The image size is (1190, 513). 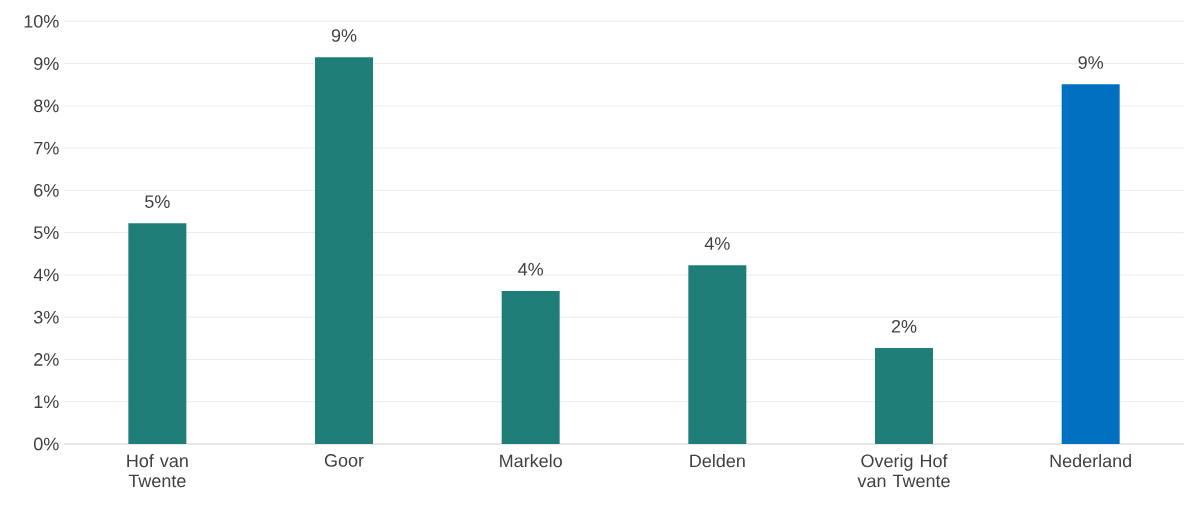 I want to click on y-tick-label: 5%, so click(x=46, y=232).